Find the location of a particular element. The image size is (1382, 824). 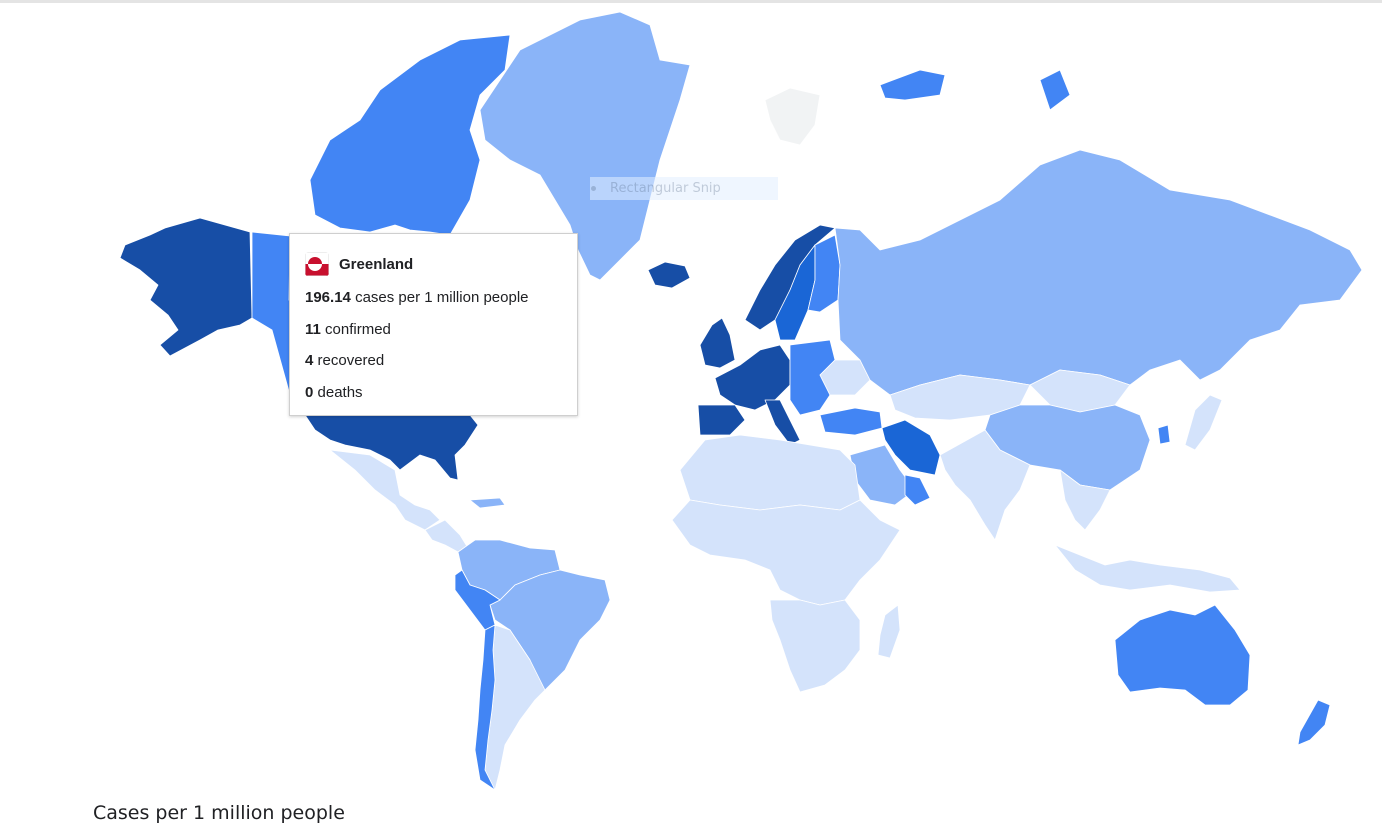

region-finland is located at coordinates (824, 273).